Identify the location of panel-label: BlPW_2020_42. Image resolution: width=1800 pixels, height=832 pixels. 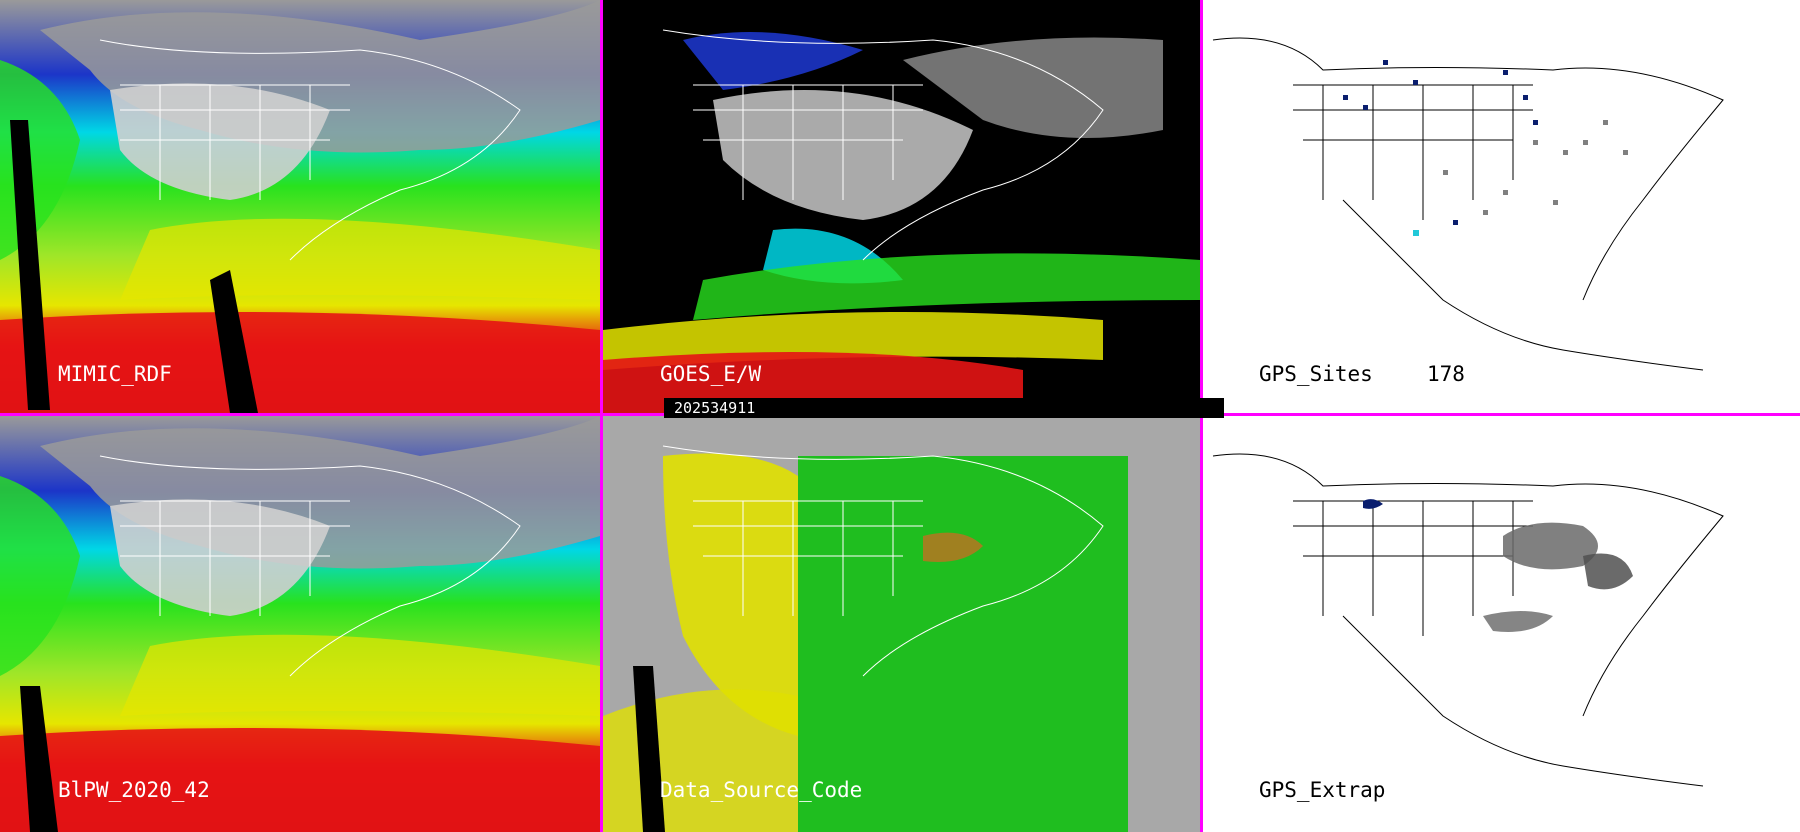
(134, 790).